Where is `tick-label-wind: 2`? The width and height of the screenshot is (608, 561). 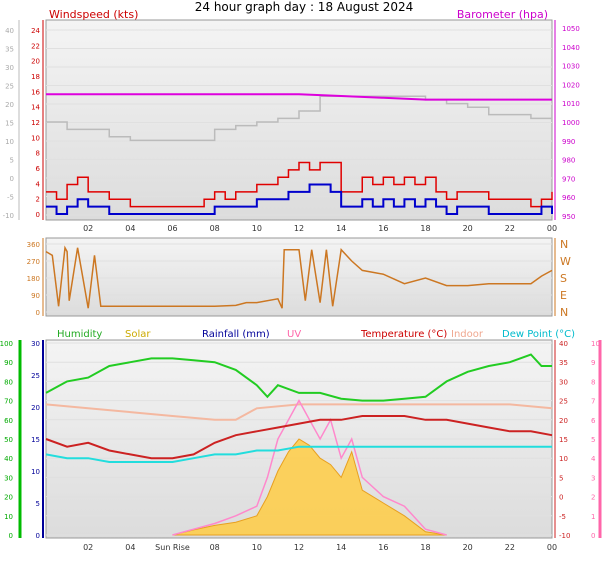 tick-label-wind: 2 is located at coordinates (38, 200).